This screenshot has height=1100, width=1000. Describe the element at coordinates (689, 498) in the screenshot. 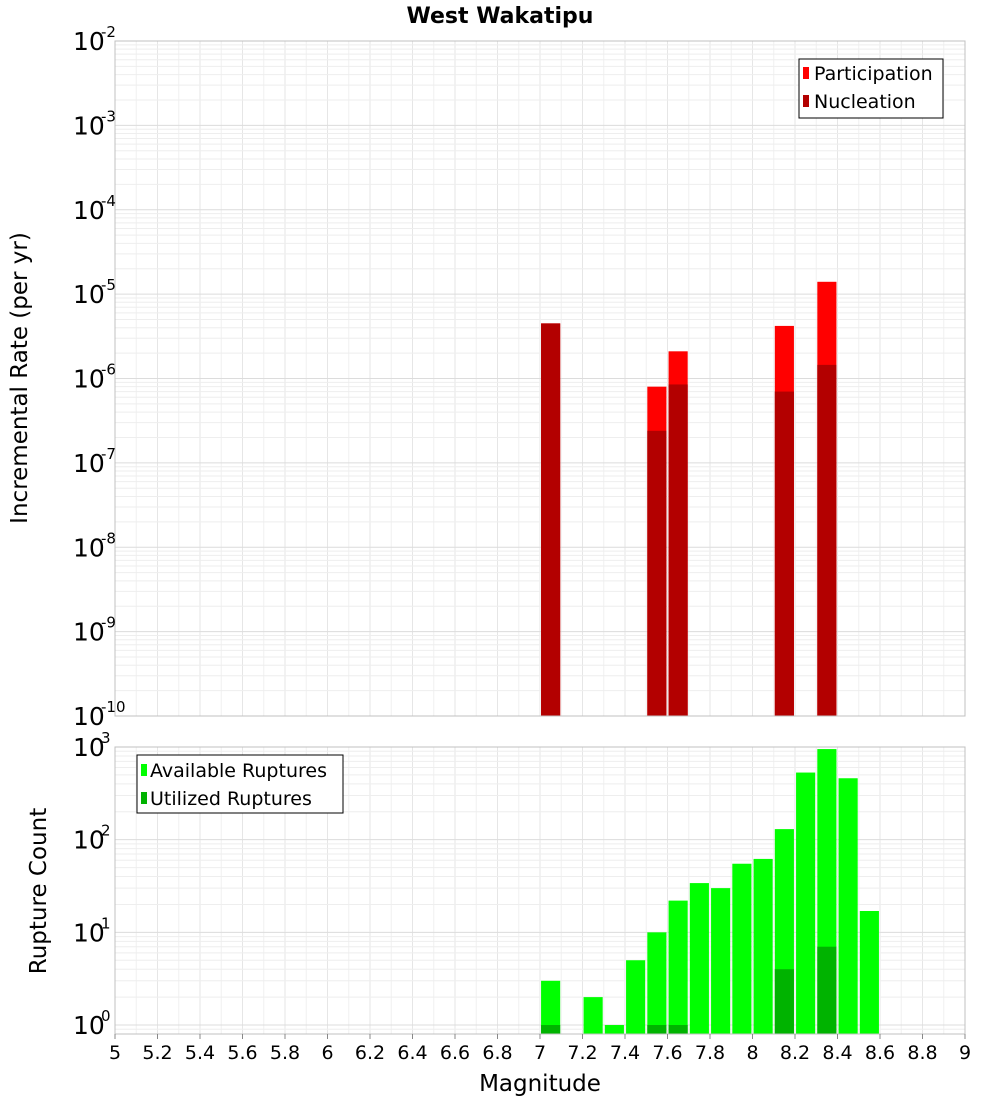

I see `rate-bars` at that location.